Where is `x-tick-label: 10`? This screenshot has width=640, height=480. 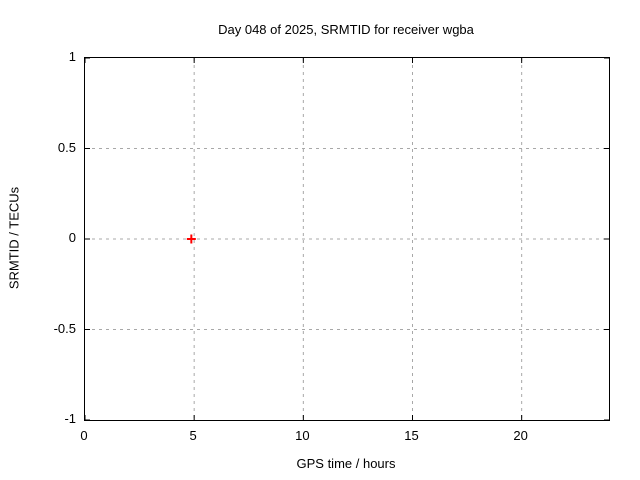 x-tick-label: 10 is located at coordinates (302, 435).